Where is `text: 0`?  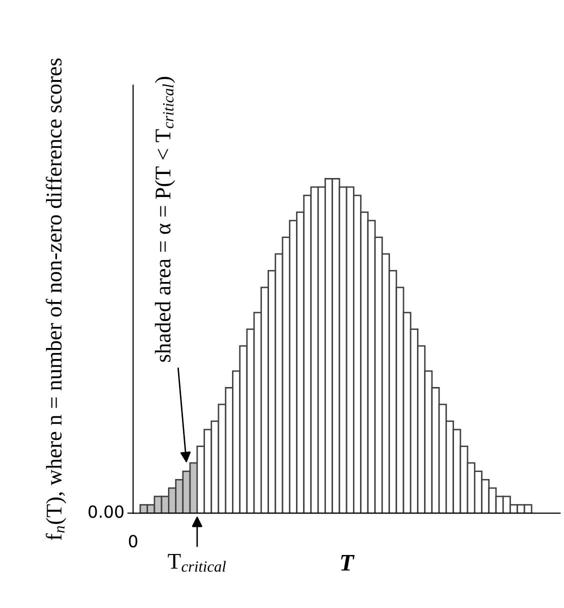
text: 0 is located at coordinates (133, 541).